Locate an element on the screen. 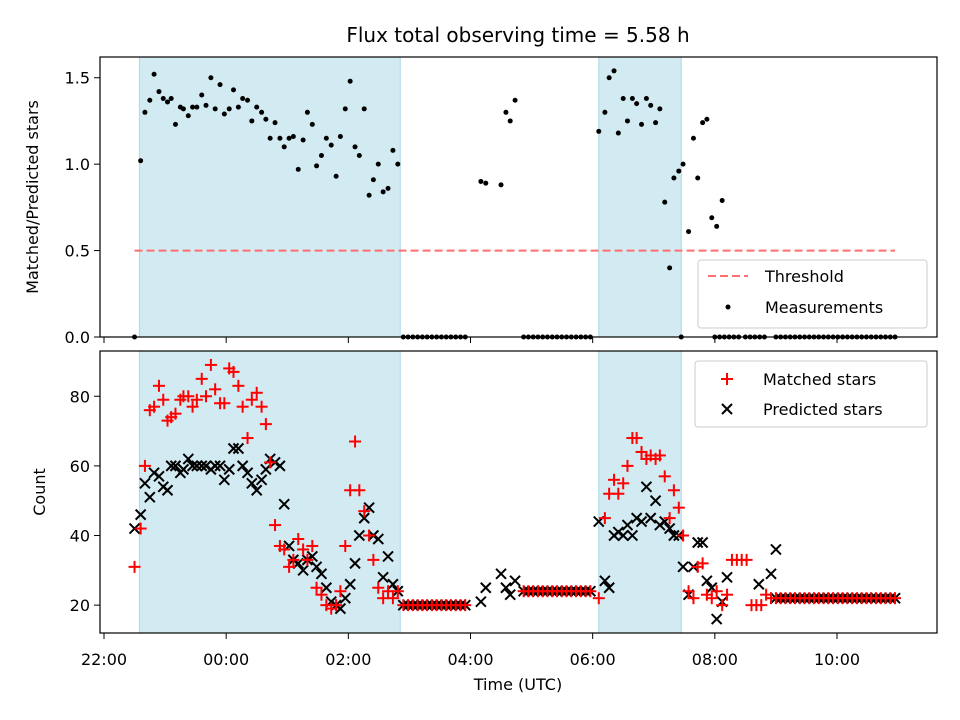  count-legend-box is located at coordinates (811, 394).